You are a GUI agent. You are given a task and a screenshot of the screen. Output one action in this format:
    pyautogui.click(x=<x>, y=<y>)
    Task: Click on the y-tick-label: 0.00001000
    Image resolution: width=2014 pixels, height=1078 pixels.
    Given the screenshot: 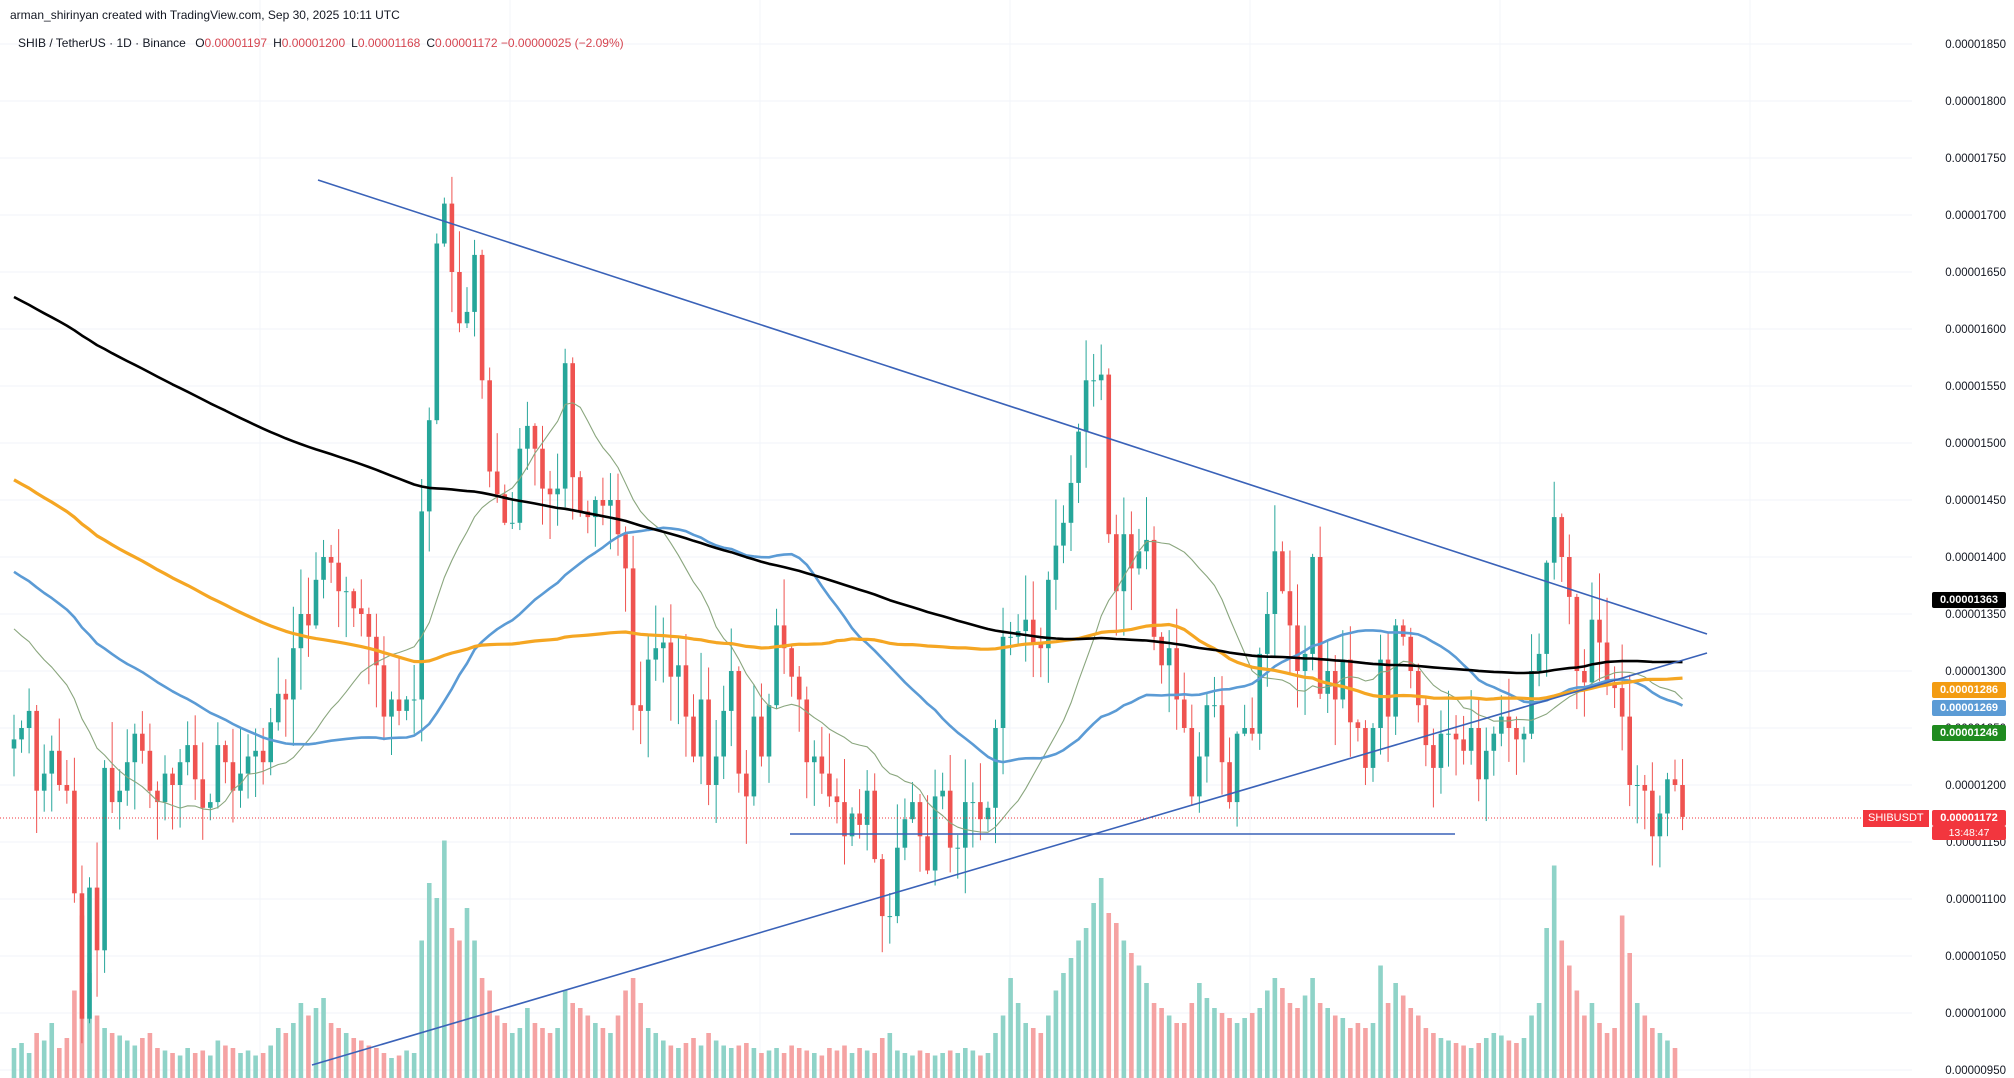 What is the action you would take?
    pyautogui.click(x=1975, y=1014)
    